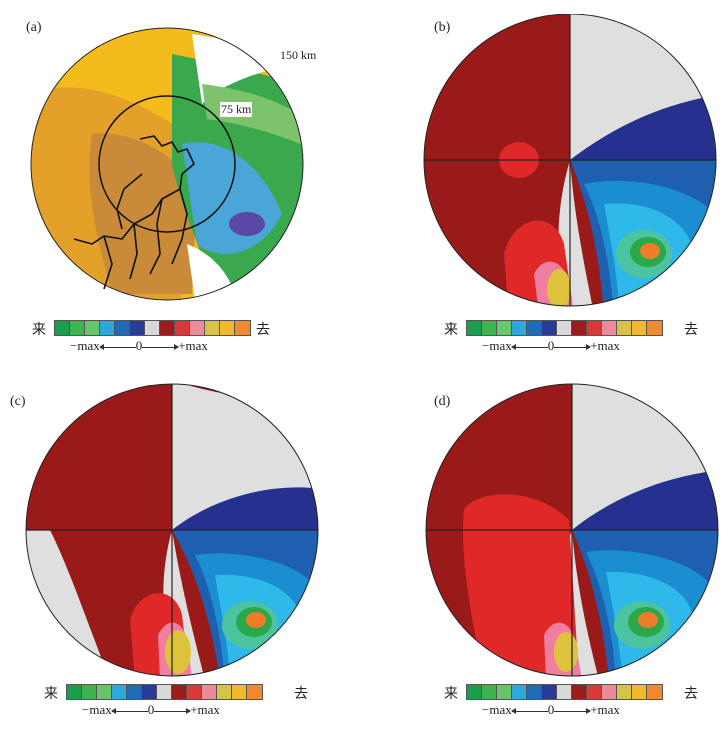 The width and height of the screenshot is (728, 740). Describe the element at coordinates (18, 401) in the screenshot. I see `panel-label: (c)` at that location.